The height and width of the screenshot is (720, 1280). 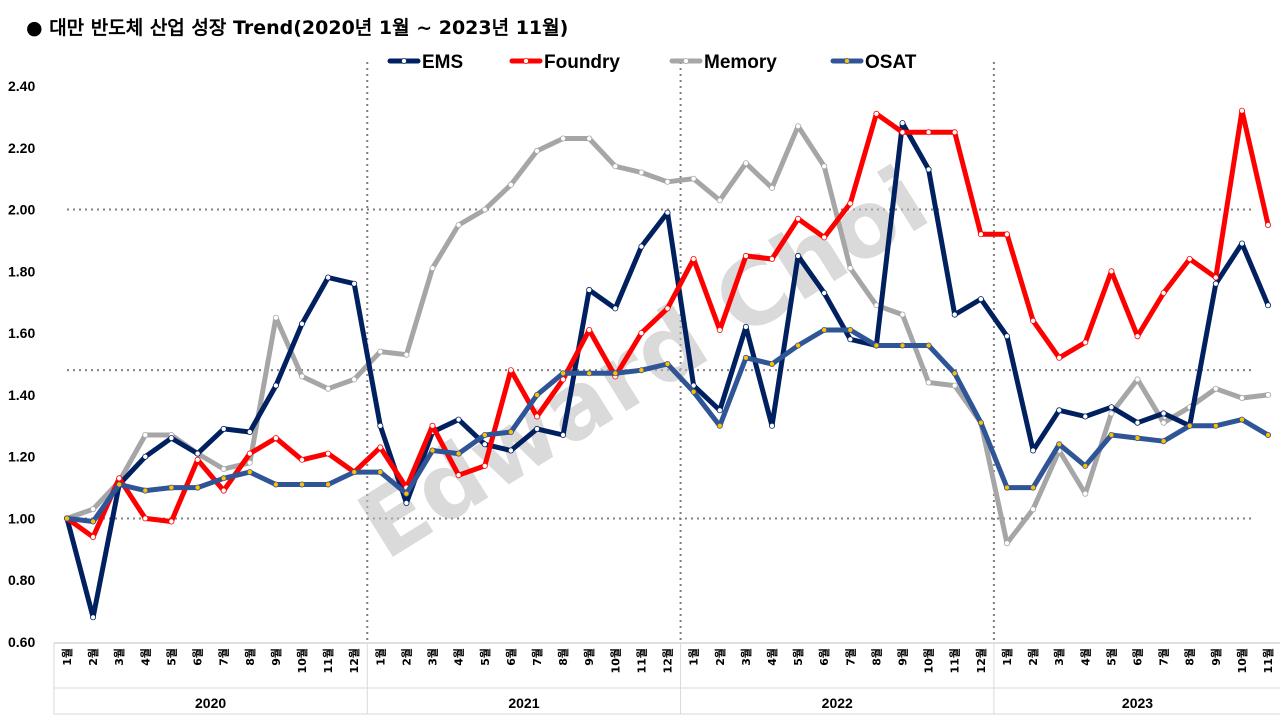 I want to click on month-tick-label: 9월, so click(x=903, y=657).